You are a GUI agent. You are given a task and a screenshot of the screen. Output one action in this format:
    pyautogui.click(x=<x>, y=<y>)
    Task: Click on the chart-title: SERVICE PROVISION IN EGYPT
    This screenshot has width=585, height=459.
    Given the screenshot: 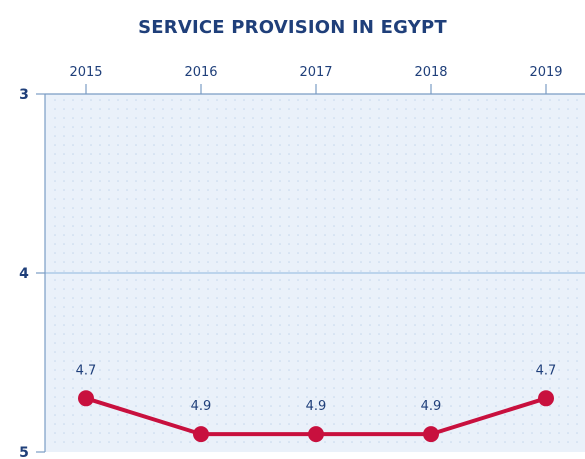 What is the action you would take?
    pyautogui.click(x=292, y=27)
    